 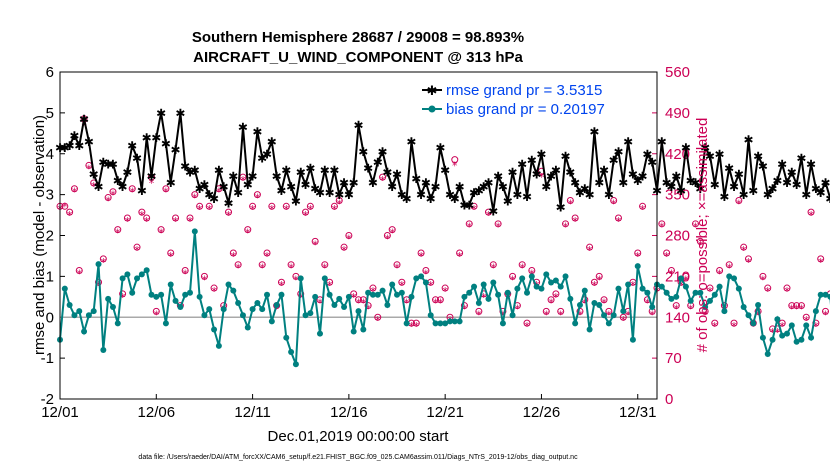 What do you see at coordinates (677, 113) in the screenshot?
I see `right-y-tick-label: 490` at bounding box center [677, 113].